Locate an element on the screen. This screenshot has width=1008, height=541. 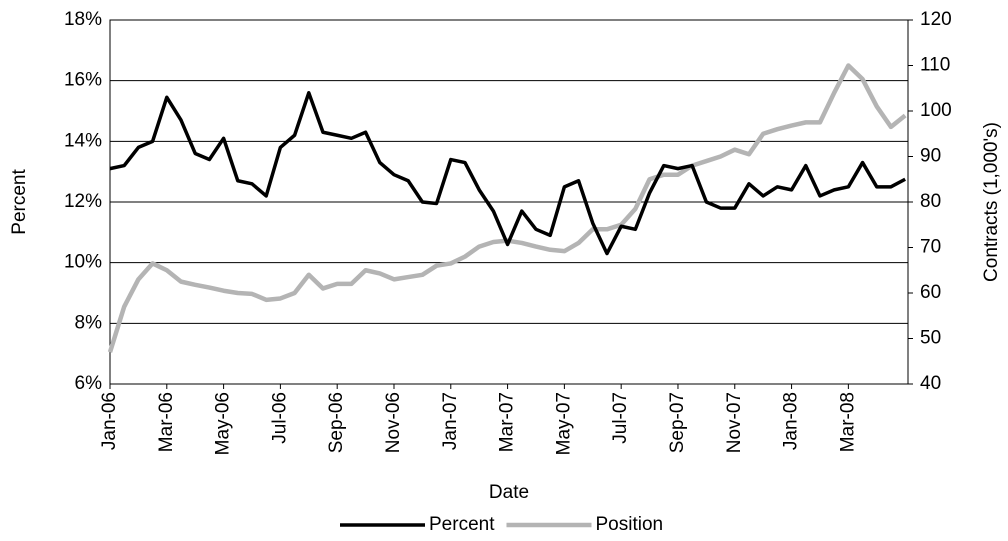
y-tick-label: 16% is located at coordinates (83, 80).